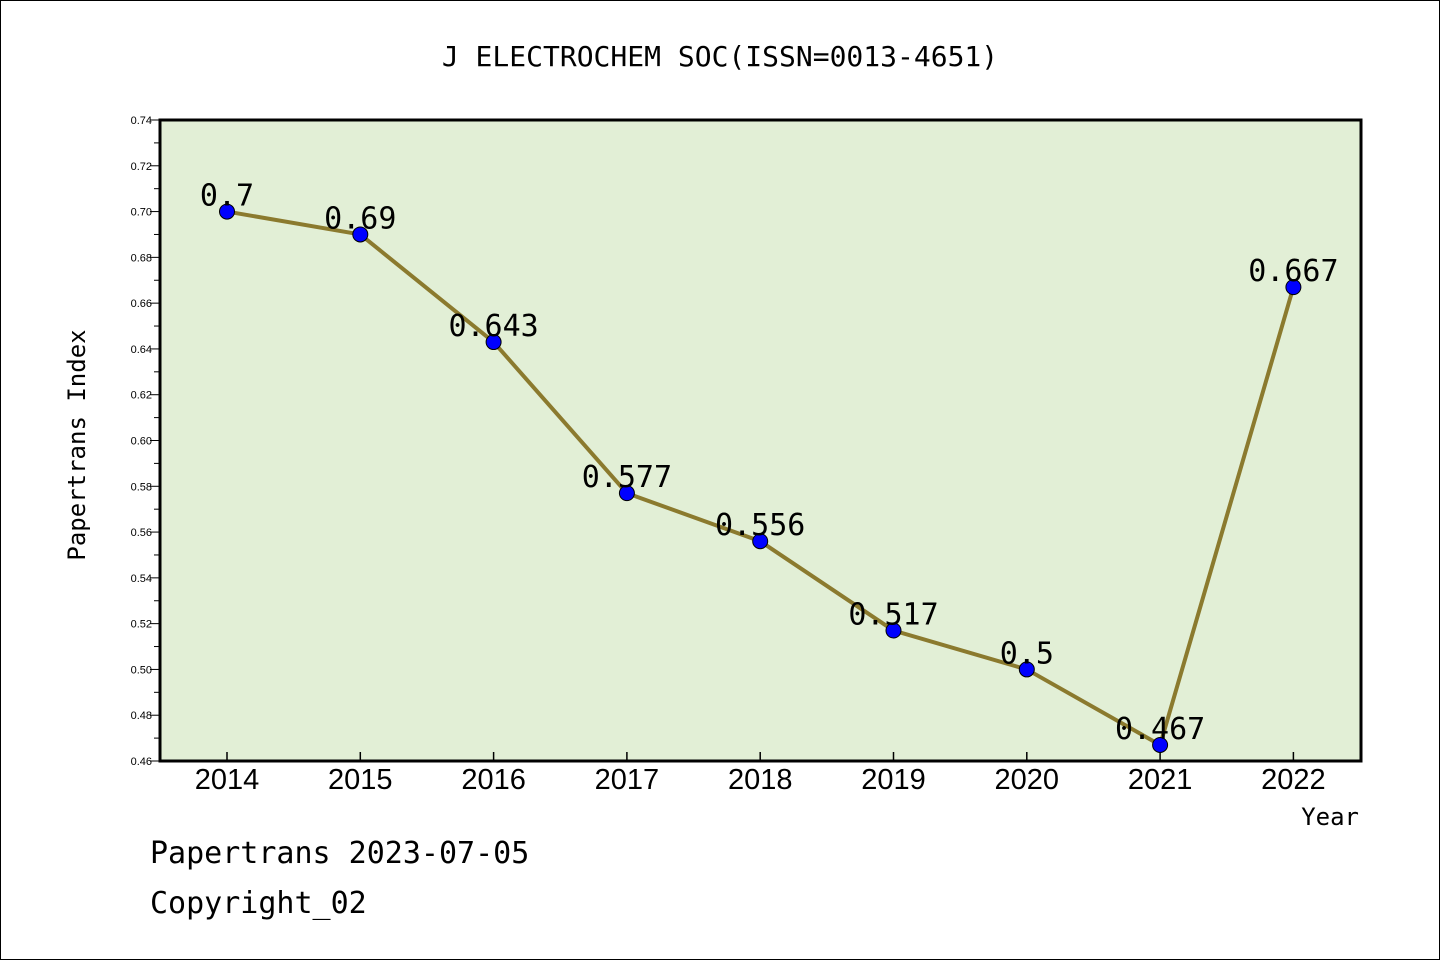 The width and height of the screenshot is (1440, 960). I want to click on y-tick-label: 0.52, so click(141, 625).